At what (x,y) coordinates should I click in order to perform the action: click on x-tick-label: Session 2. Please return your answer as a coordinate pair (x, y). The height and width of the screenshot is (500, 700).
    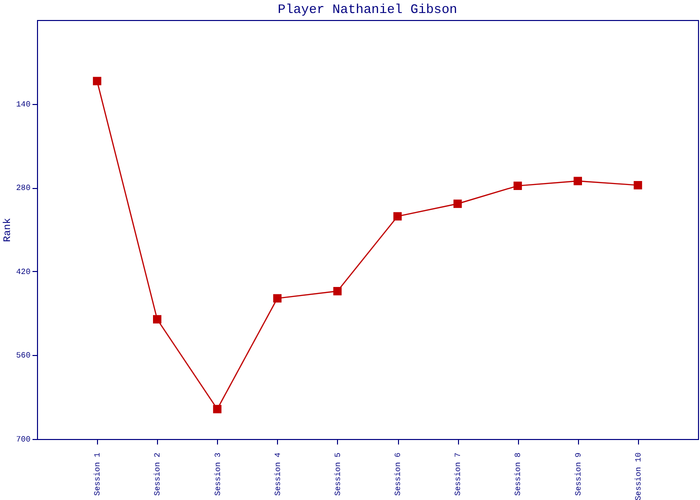
    Looking at the image, I should click on (158, 474).